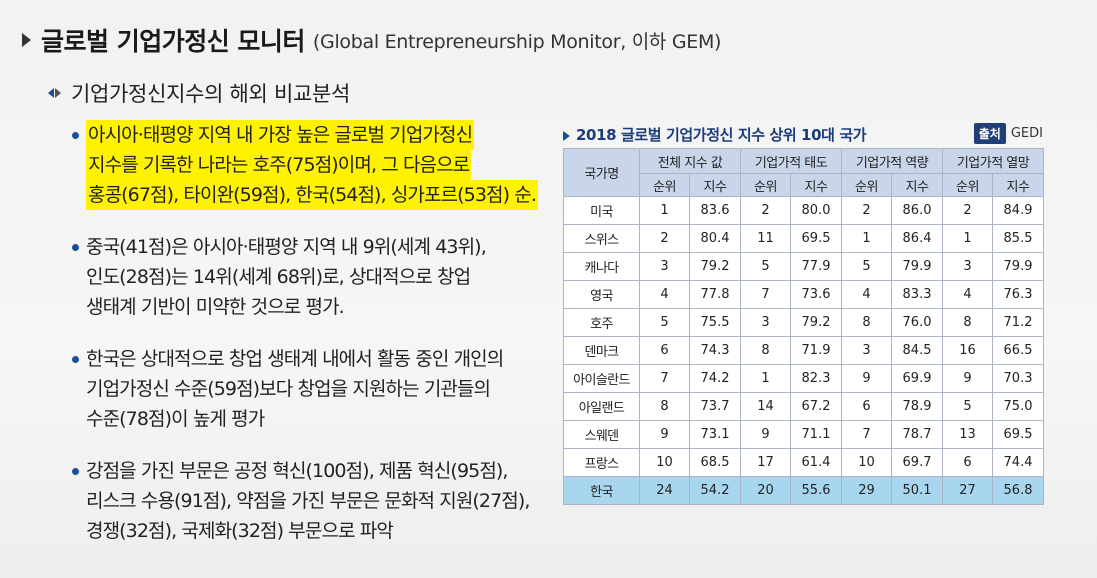  What do you see at coordinates (917, 434) in the screenshot?
I see `index-cell: 78.7` at bounding box center [917, 434].